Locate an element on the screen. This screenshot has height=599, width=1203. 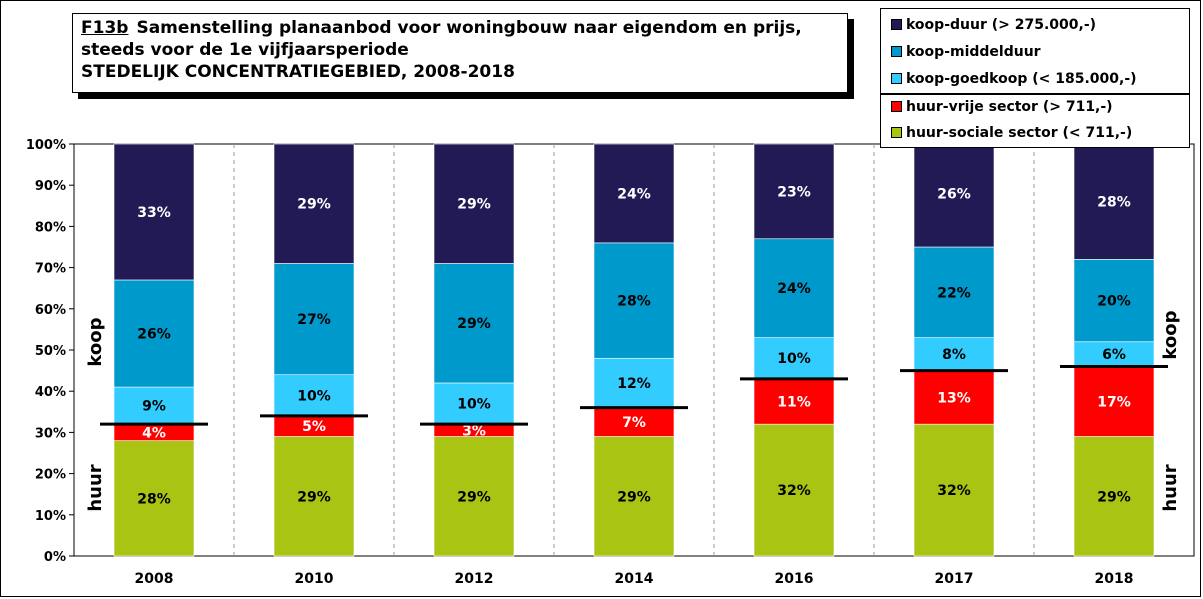
data-label: 12% is located at coordinates (634, 384).